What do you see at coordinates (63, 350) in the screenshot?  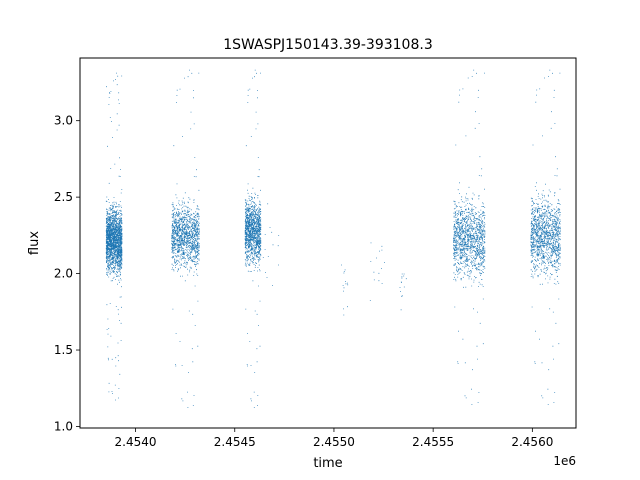 I see `y-tick-label: 1.5` at bounding box center [63, 350].